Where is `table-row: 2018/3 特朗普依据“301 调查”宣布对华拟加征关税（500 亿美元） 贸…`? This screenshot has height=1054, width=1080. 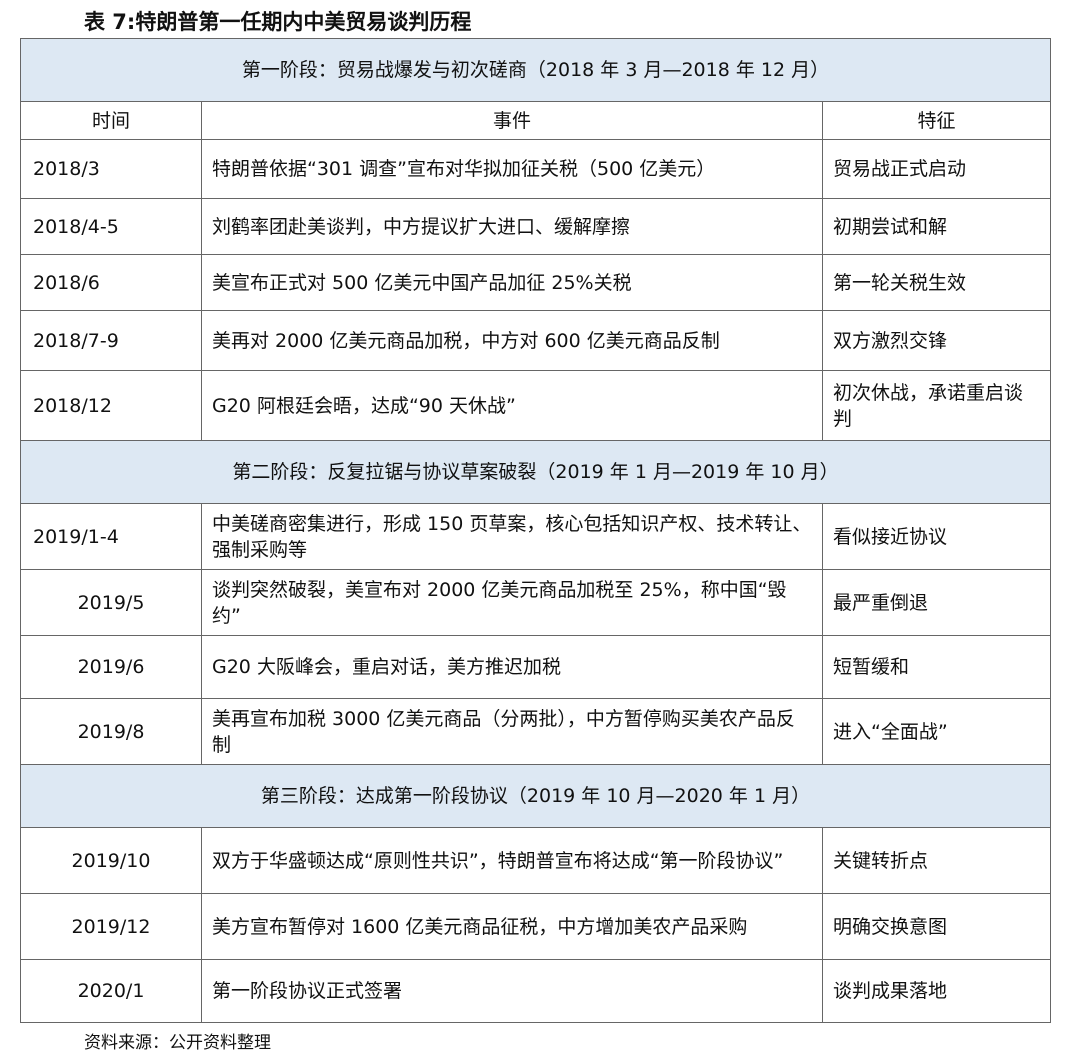 table-row: 2018/3 特朗普依据“301 调查”宣布对华拟加征关税（500 亿美元） 贸… is located at coordinates (535, 169).